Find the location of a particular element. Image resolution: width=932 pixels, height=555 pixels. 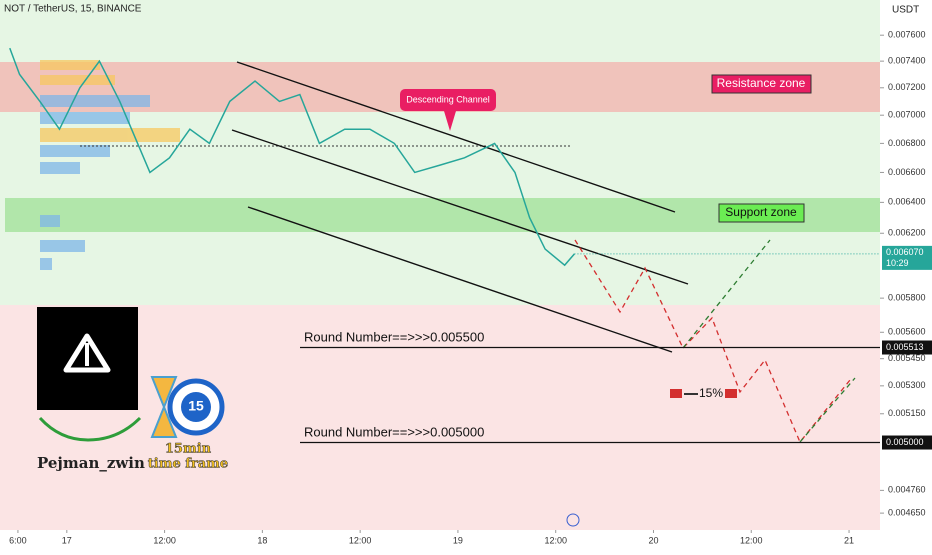

round-number-label: Round Number==>>>0.005000 is located at coordinates (394, 431).